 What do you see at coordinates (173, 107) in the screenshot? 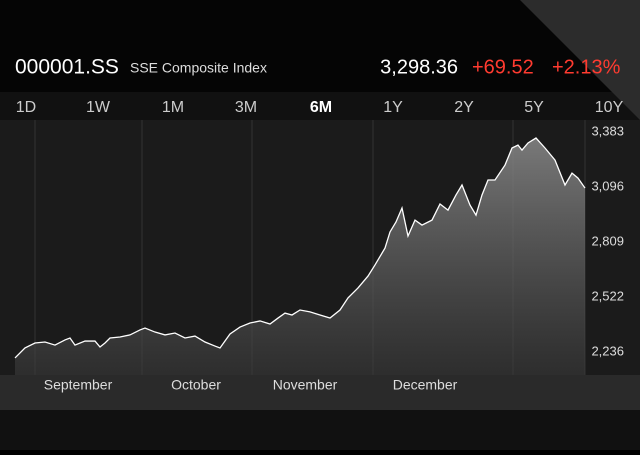
I see `range-tab: 1M` at bounding box center [173, 107].